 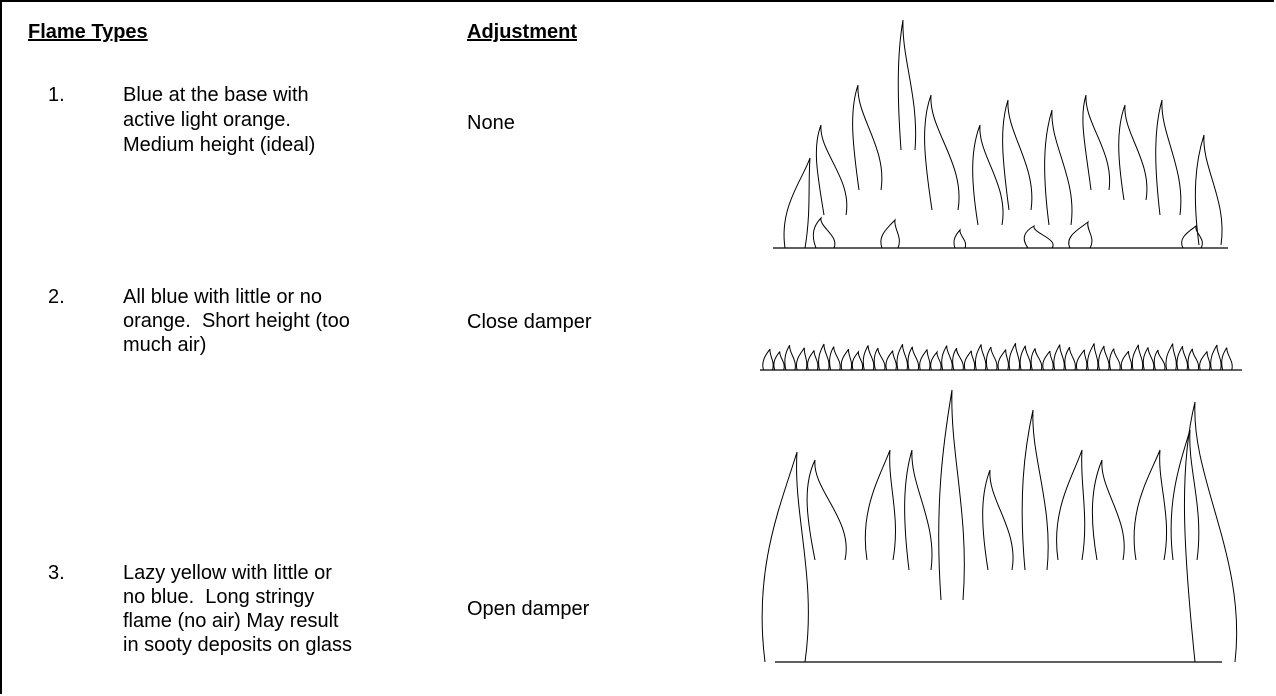 I want to click on description-line: much air), so click(x=165, y=345).